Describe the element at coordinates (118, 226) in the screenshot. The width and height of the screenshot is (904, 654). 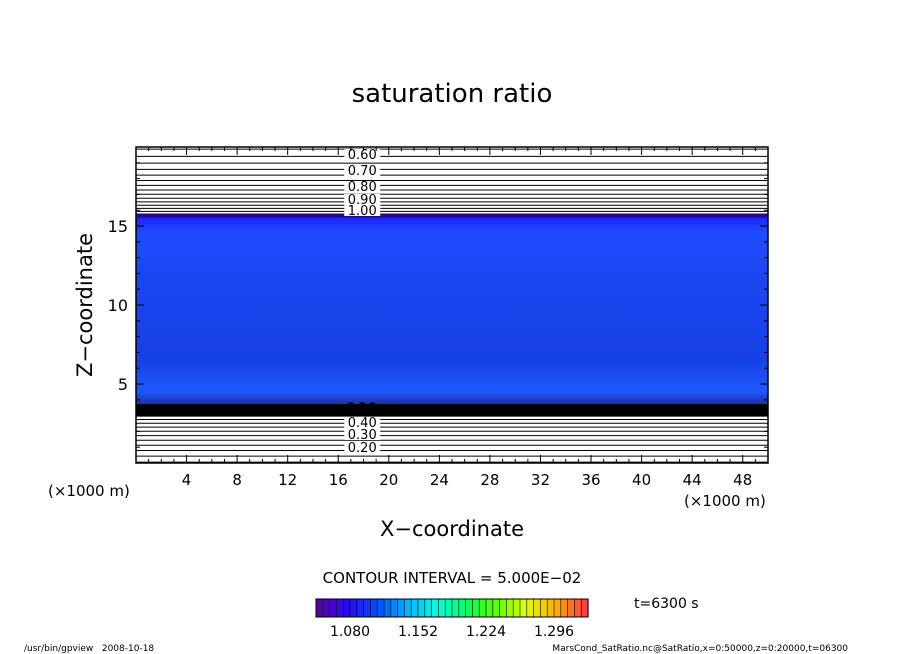
I see `y-tick-label: 15` at that location.